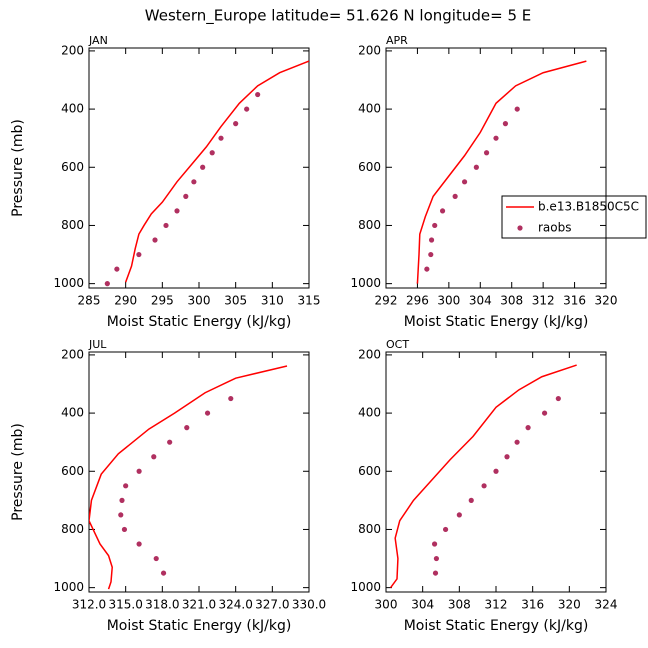 The height and width of the screenshot is (648, 648). What do you see at coordinates (397, 344) in the screenshot?
I see `panel-title: OCT` at bounding box center [397, 344].